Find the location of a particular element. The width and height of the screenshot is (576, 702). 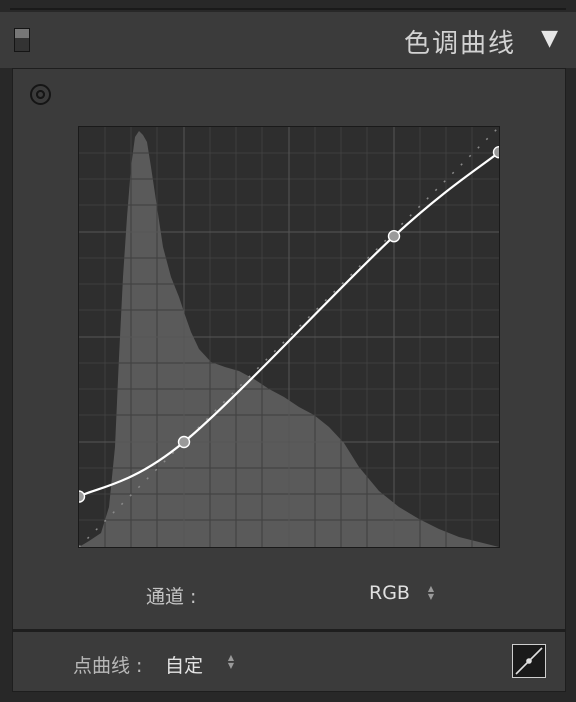

panel-header: 色调曲线 ▼ is located at coordinates (288, 40).